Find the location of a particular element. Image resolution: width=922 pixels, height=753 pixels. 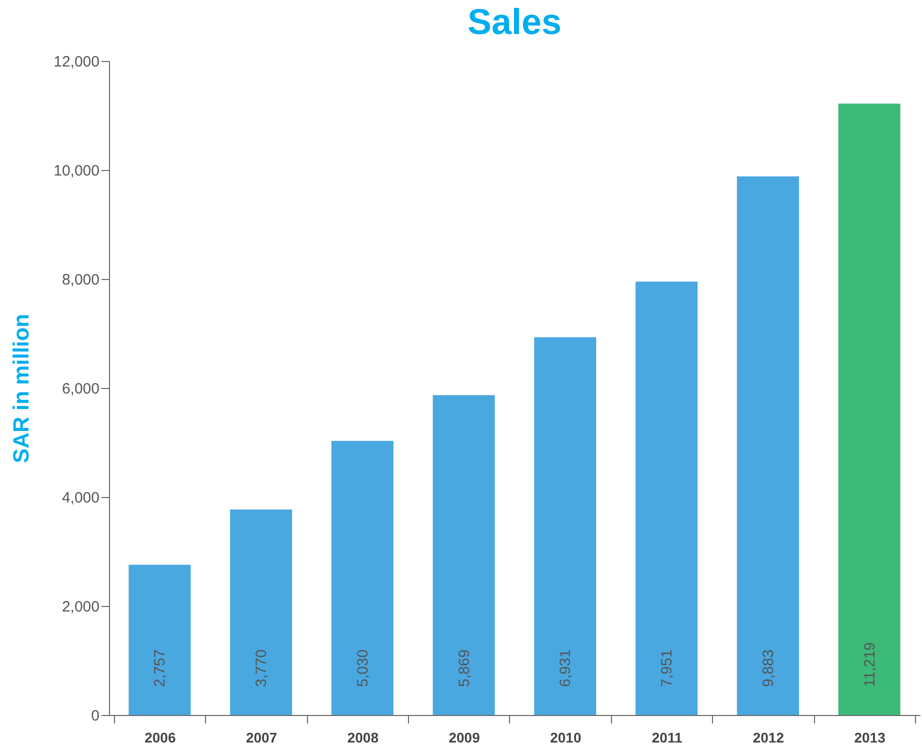

y-tick-label: 8,000 is located at coordinates (81, 280).